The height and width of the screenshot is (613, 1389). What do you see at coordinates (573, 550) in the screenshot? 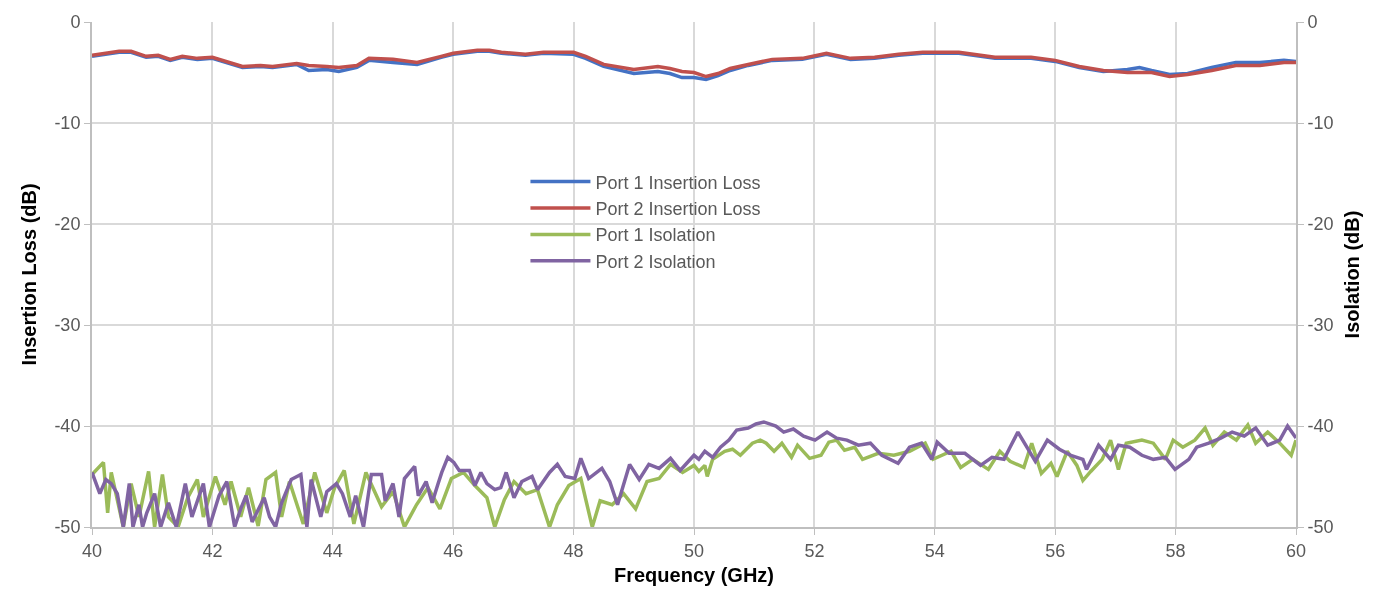
I see `x-tick-label: 48` at bounding box center [573, 550].